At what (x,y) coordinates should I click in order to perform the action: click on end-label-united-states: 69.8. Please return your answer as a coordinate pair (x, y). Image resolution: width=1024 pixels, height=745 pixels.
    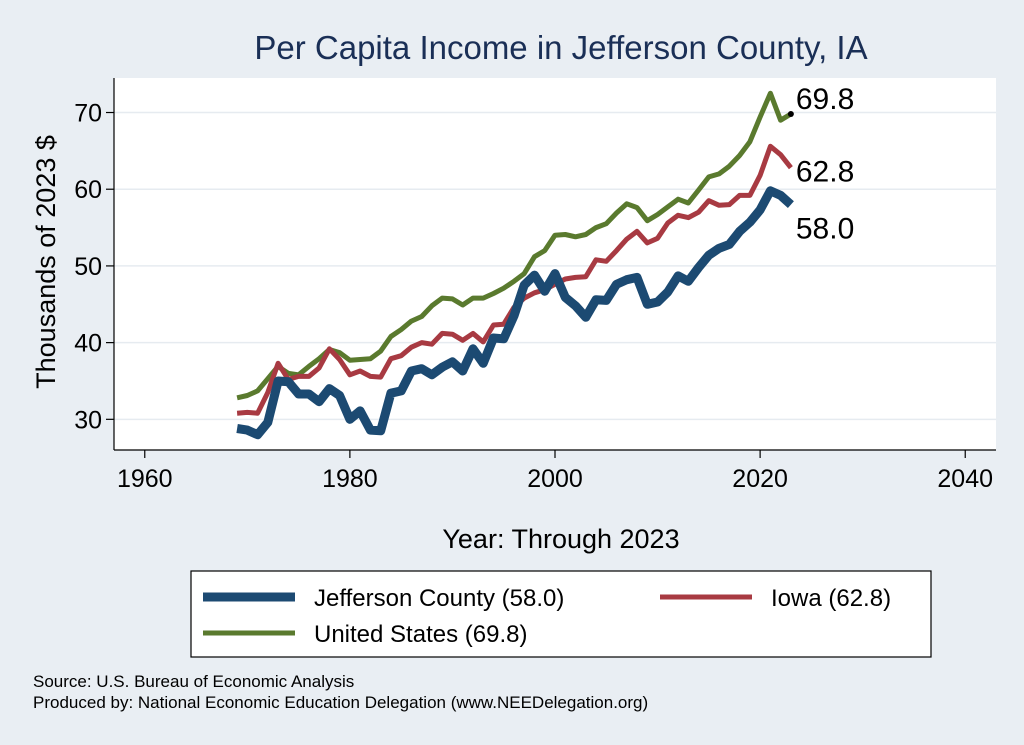
    Looking at the image, I should click on (825, 99).